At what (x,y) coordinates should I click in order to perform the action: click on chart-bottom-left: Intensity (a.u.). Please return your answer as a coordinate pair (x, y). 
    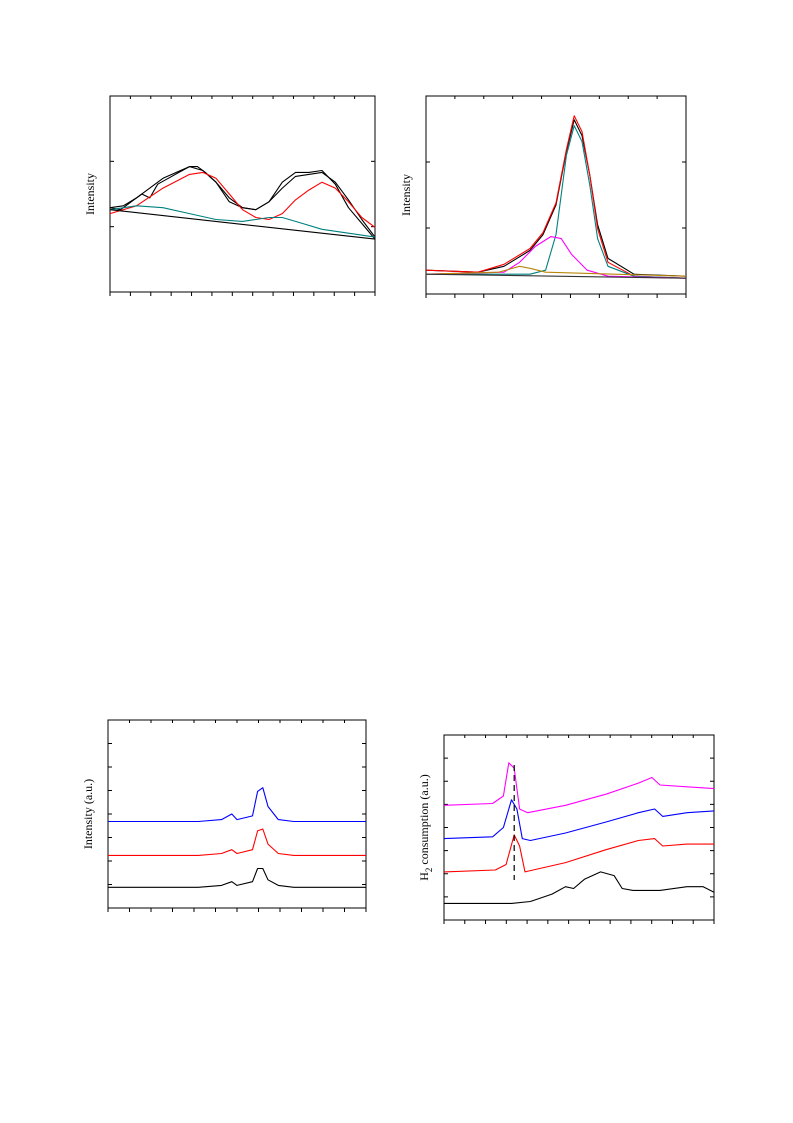
    Looking at the image, I should click on (224, 815).